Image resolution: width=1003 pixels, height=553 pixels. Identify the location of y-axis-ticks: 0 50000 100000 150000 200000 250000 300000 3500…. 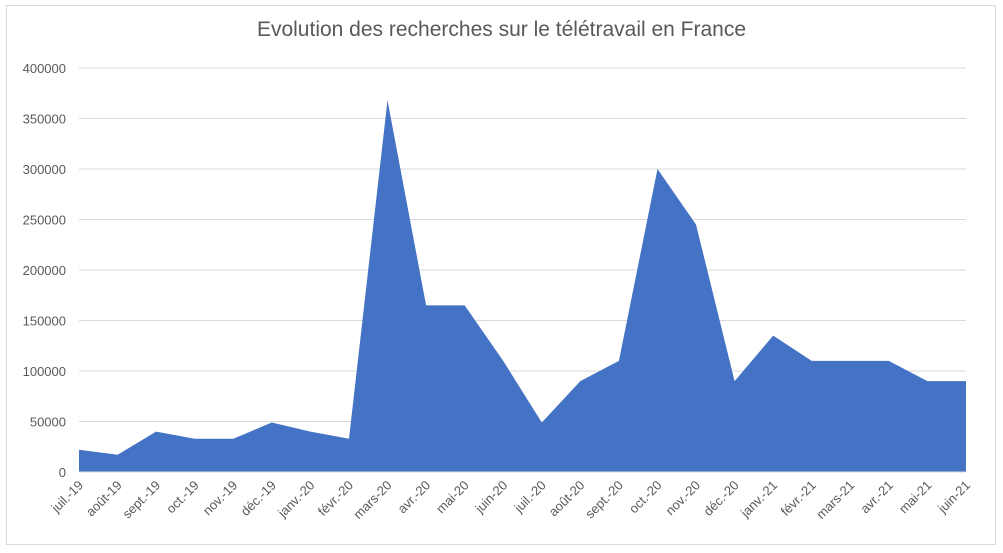
(44, 270).